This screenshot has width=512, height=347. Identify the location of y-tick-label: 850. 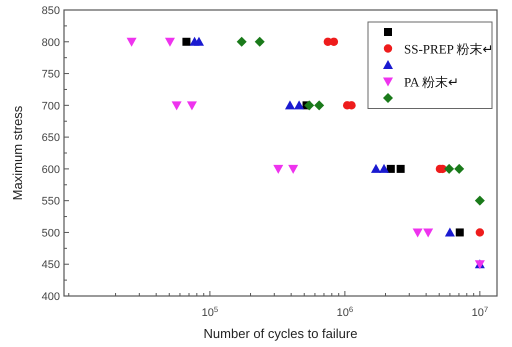
(51, 11).